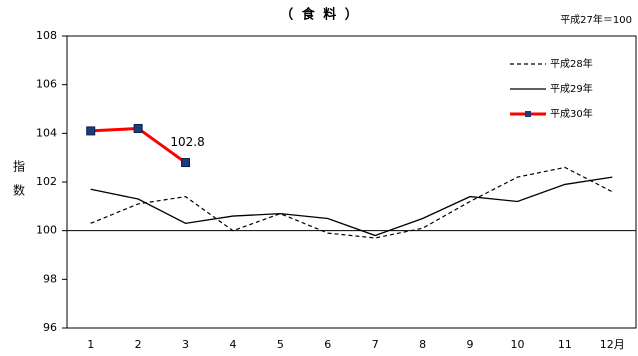 This screenshot has width=638, height=356. Describe the element at coordinates (571, 88) in the screenshot. I see `legend-label: 平成29年` at that location.